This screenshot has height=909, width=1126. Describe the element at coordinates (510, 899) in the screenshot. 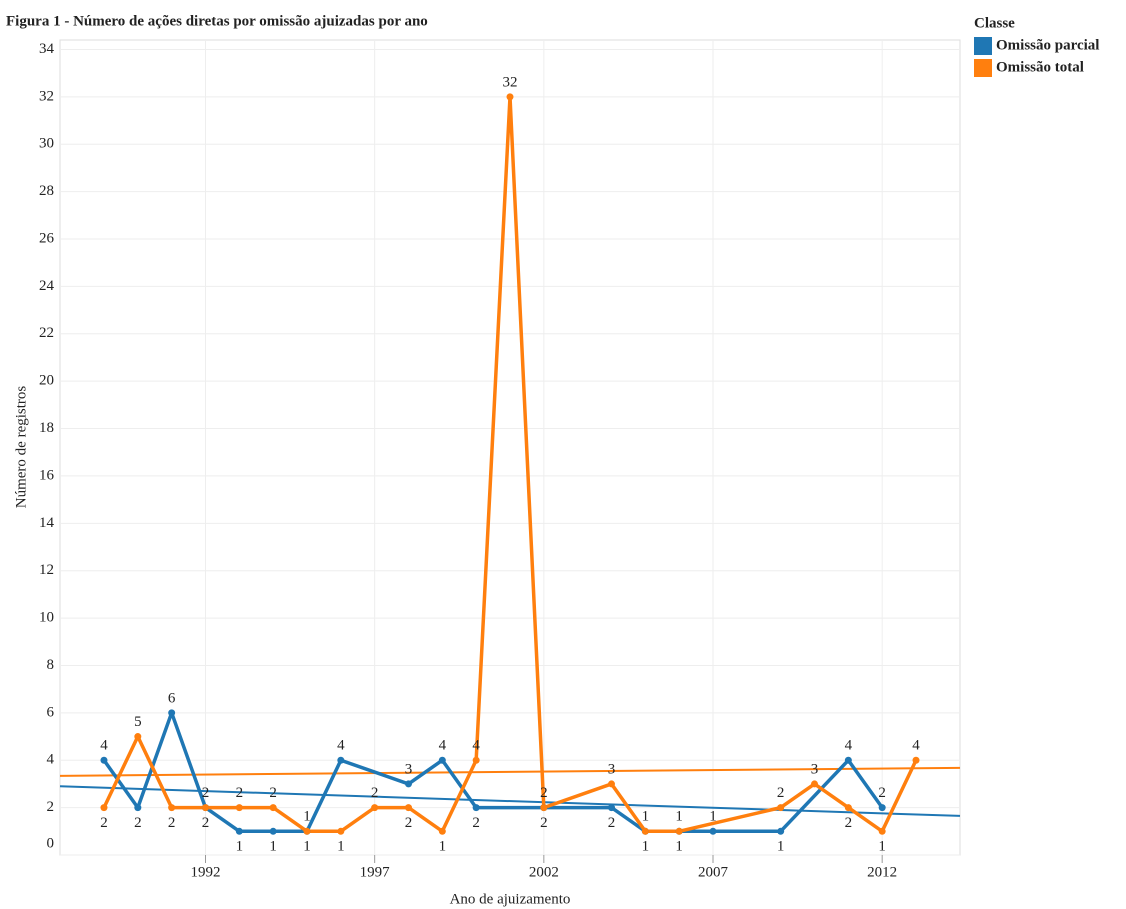

I see `x-axis-label: Ano de ajuizamento` at that location.